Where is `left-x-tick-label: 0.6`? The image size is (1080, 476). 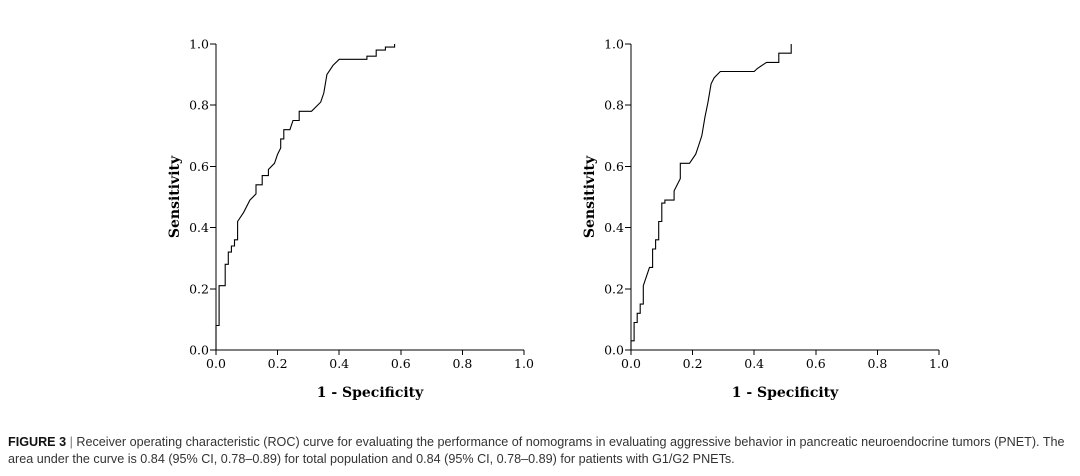
left-x-tick-label: 0.6 is located at coordinates (401, 363).